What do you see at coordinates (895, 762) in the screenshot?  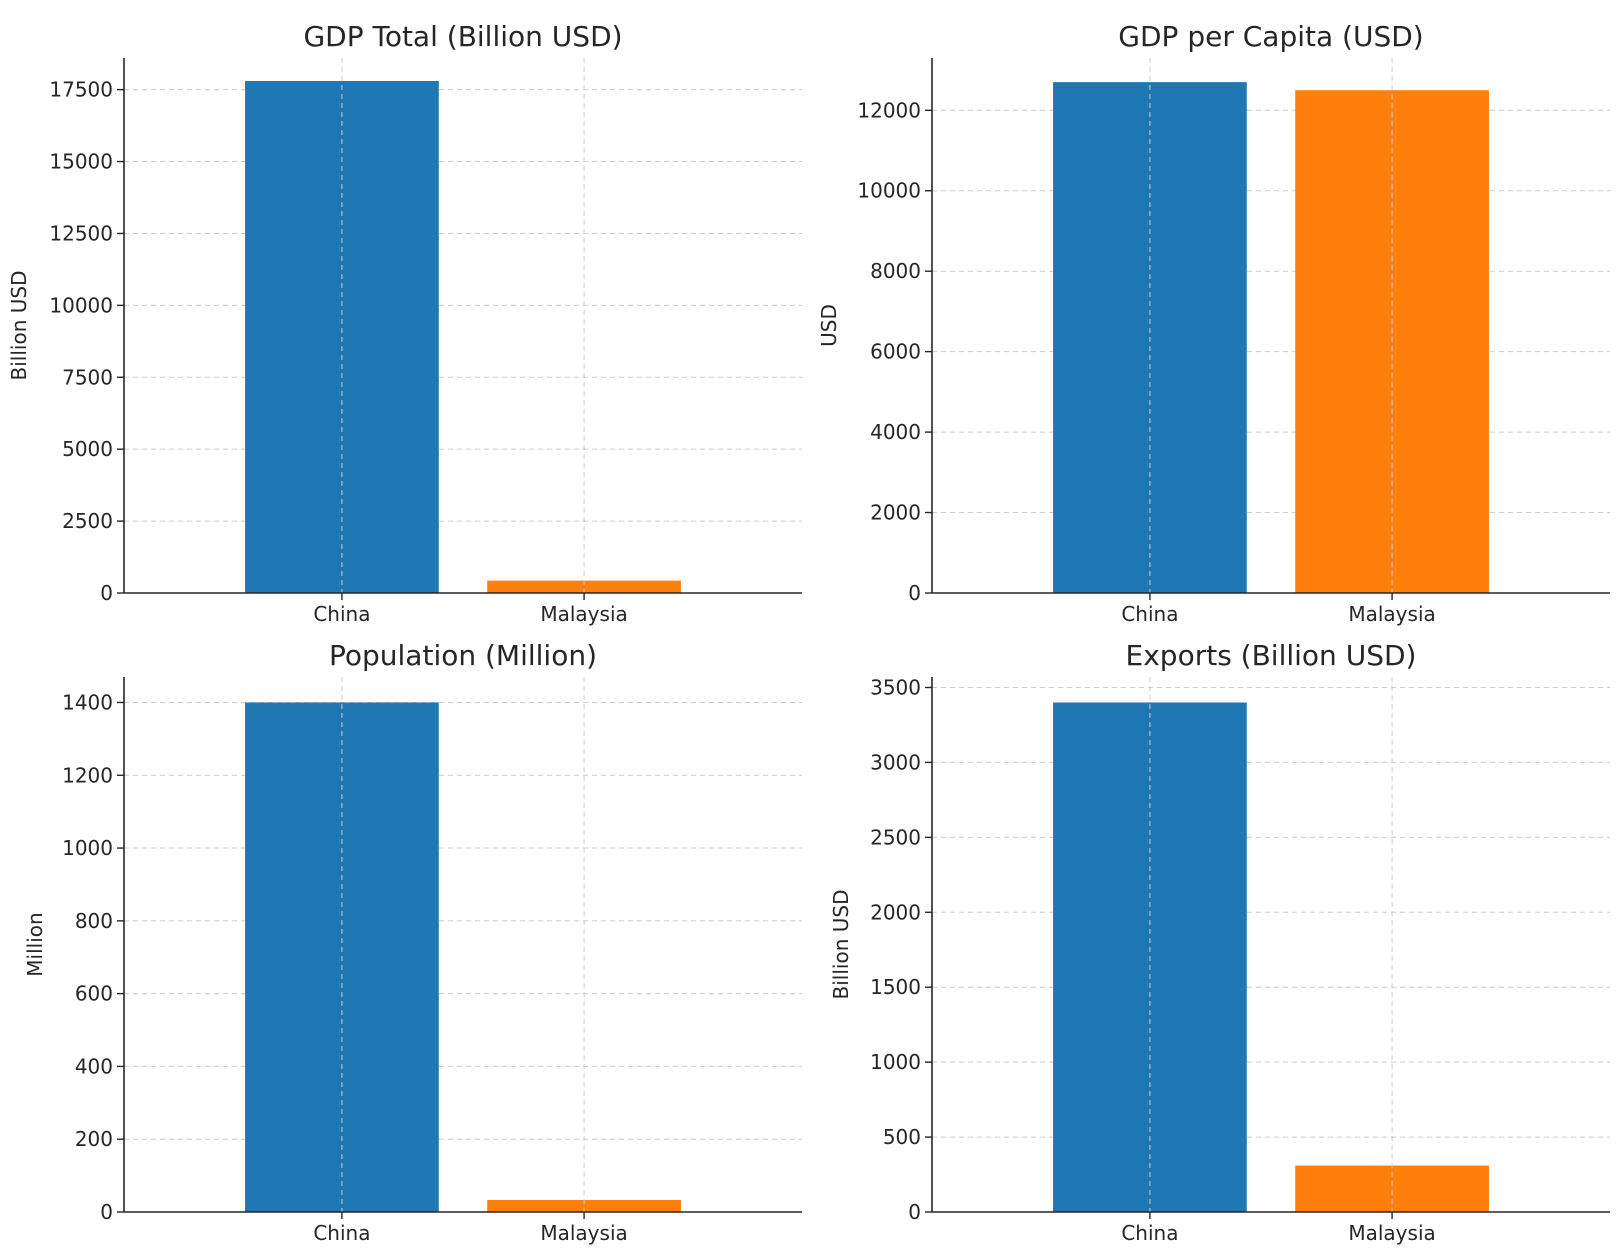 I see `y-tick-label: 3000` at bounding box center [895, 762].